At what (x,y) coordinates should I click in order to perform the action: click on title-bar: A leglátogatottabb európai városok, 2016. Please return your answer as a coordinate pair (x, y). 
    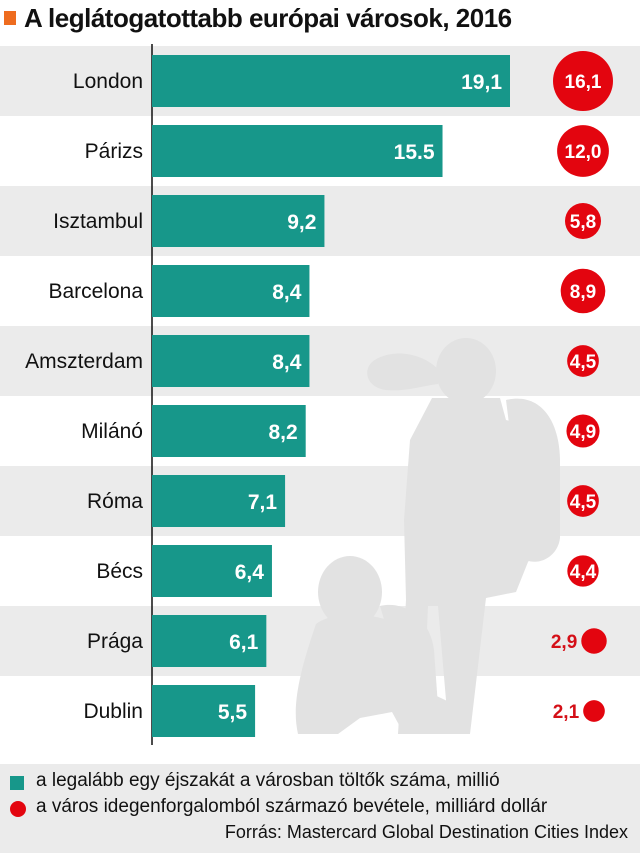
    Looking at the image, I should click on (320, 20).